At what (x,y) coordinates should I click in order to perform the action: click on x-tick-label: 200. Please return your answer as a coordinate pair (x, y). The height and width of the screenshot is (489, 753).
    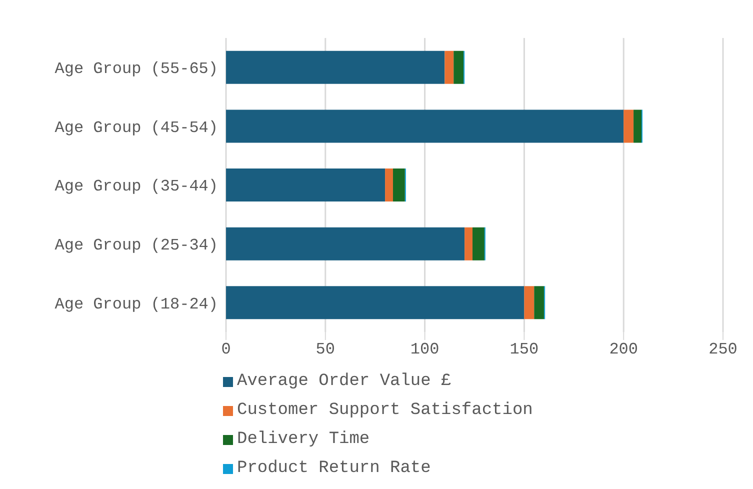
    Looking at the image, I should click on (623, 349).